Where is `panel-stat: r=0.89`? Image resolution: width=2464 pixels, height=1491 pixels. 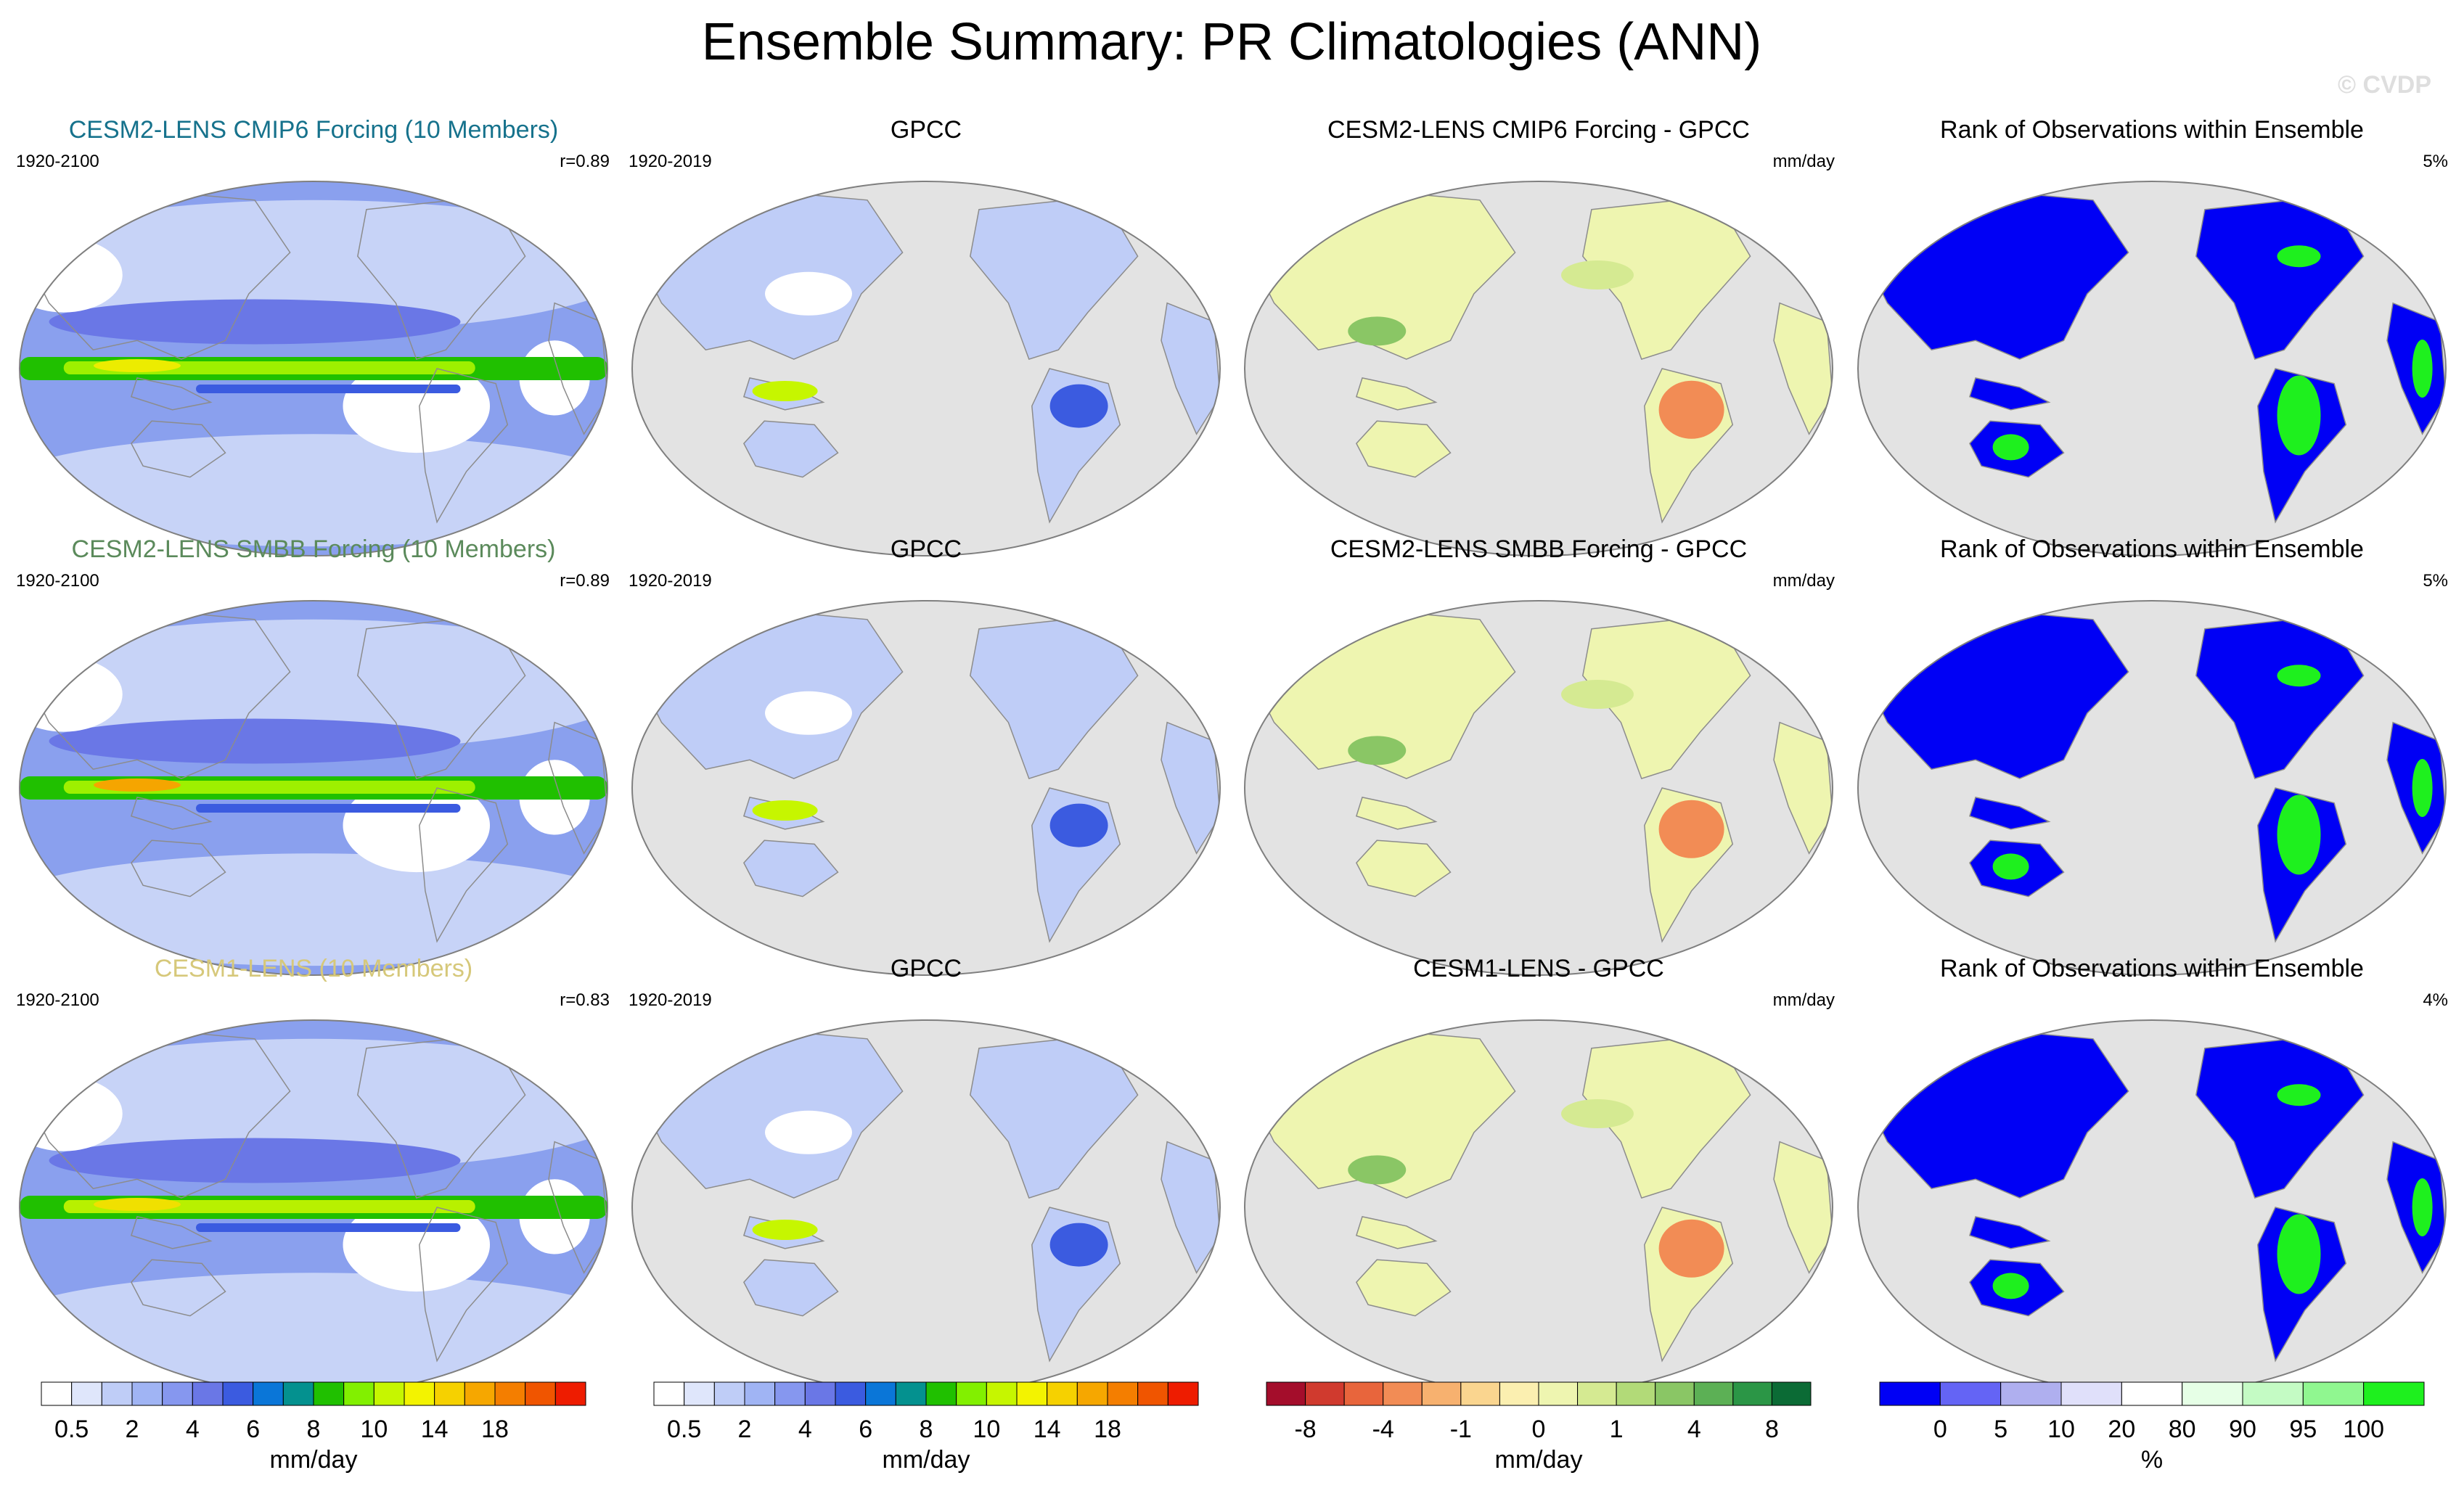
panel-stat: r=0.89 is located at coordinates (585, 161).